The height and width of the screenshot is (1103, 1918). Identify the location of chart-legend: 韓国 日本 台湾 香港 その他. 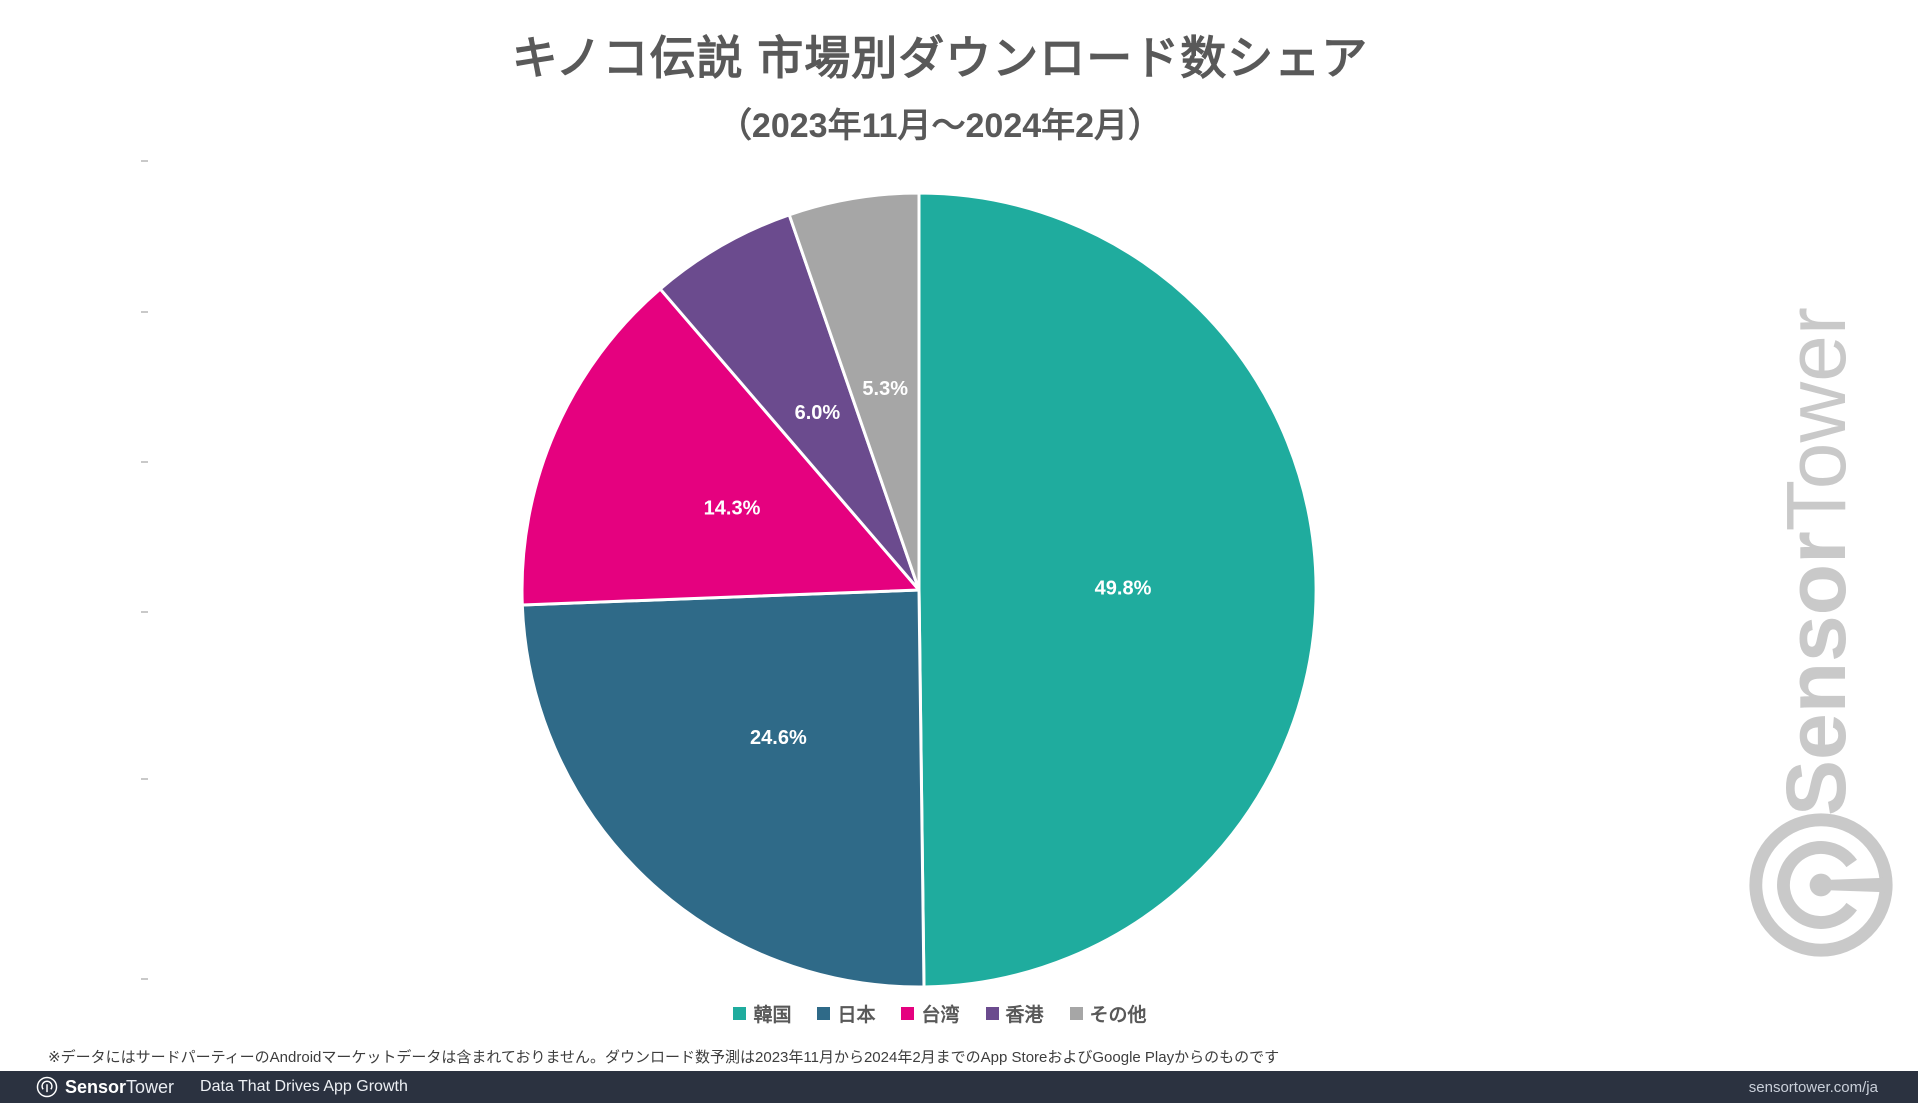
(940, 1013).